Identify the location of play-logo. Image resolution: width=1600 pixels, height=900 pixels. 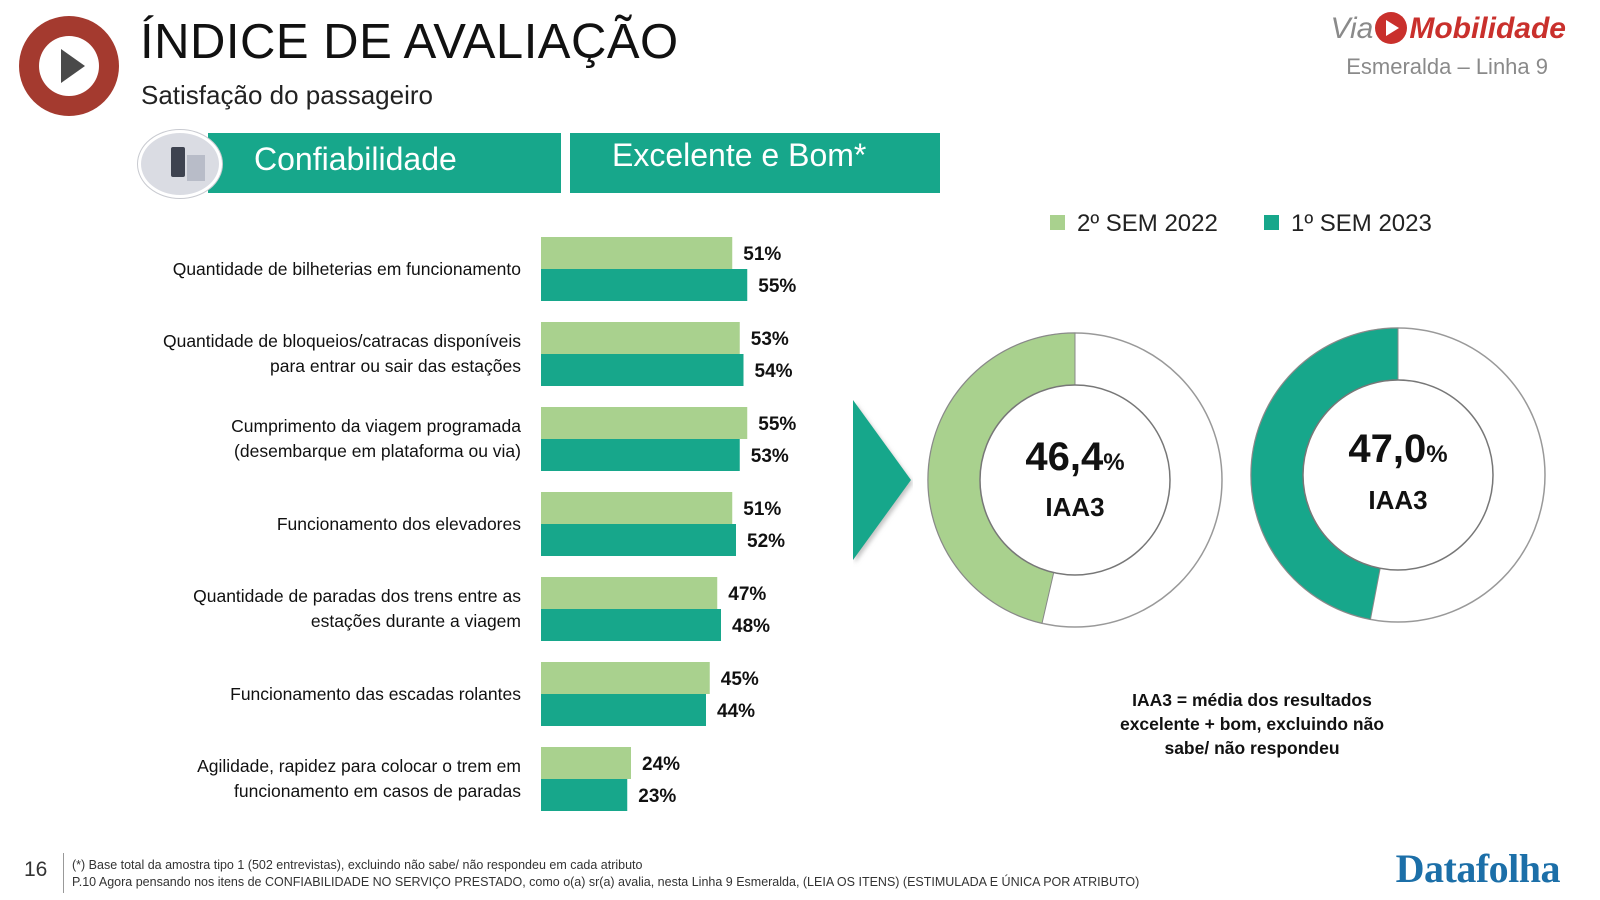
(69, 66).